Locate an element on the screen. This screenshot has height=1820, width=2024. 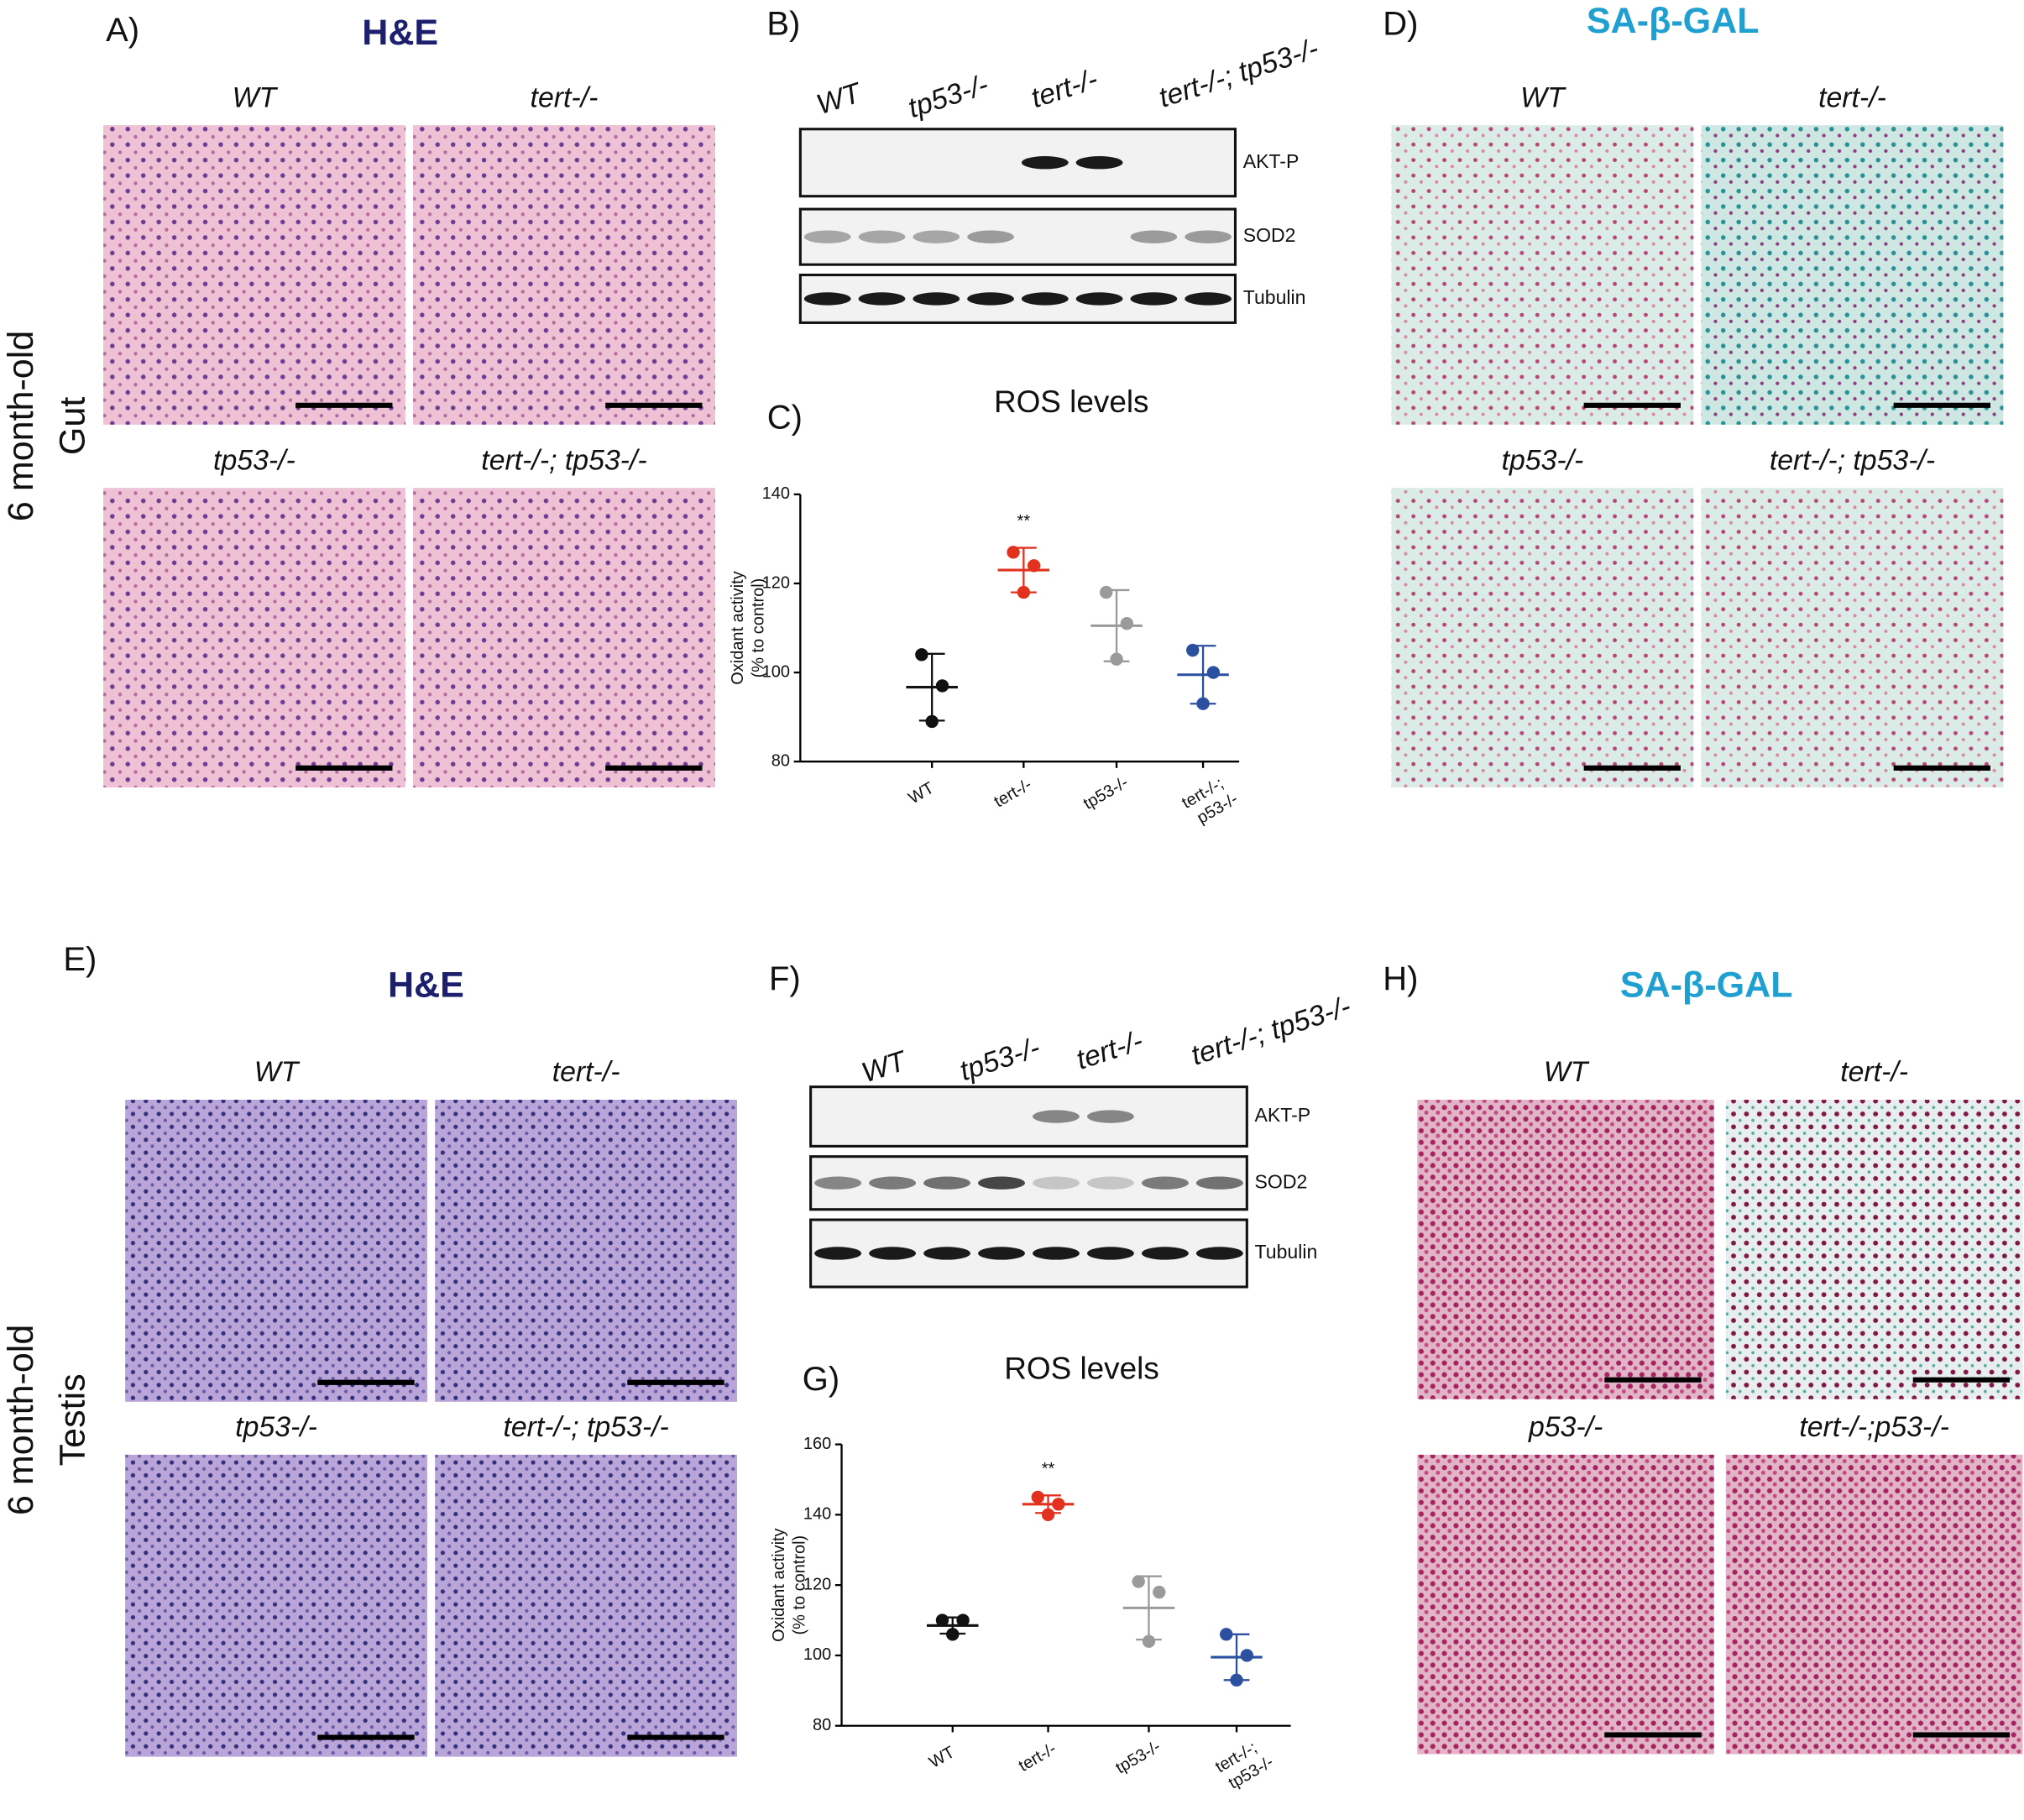
x-tick-label: tp53-/- is located at coordinates (1138, 1758).